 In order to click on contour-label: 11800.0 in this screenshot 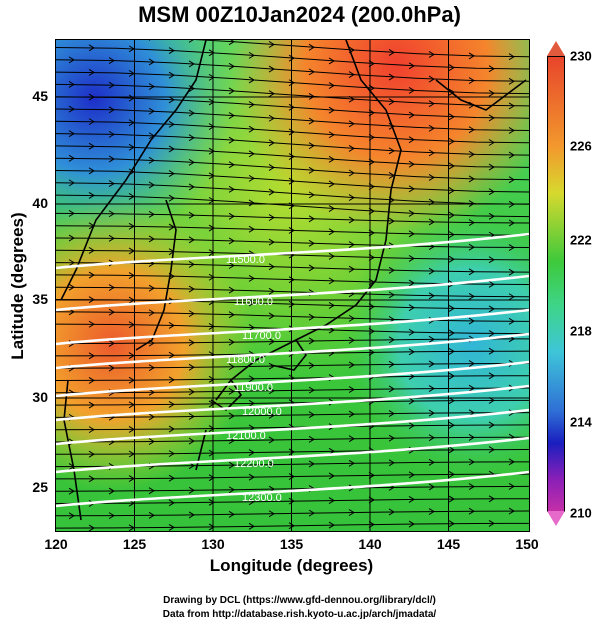, I will do `click(245, 360)`.